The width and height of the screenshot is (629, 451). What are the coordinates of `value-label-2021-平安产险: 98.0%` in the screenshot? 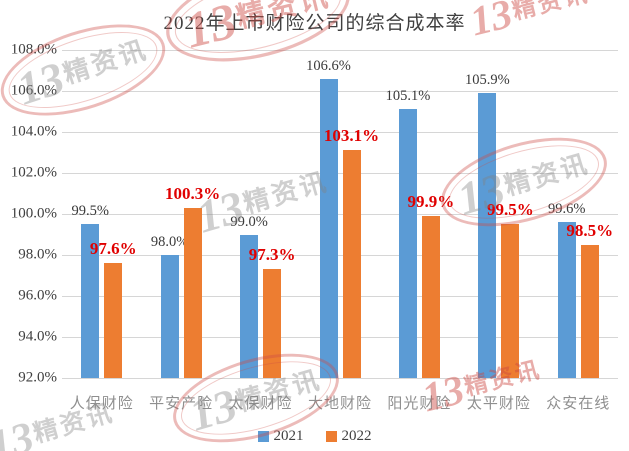 It's located at (169, 242).